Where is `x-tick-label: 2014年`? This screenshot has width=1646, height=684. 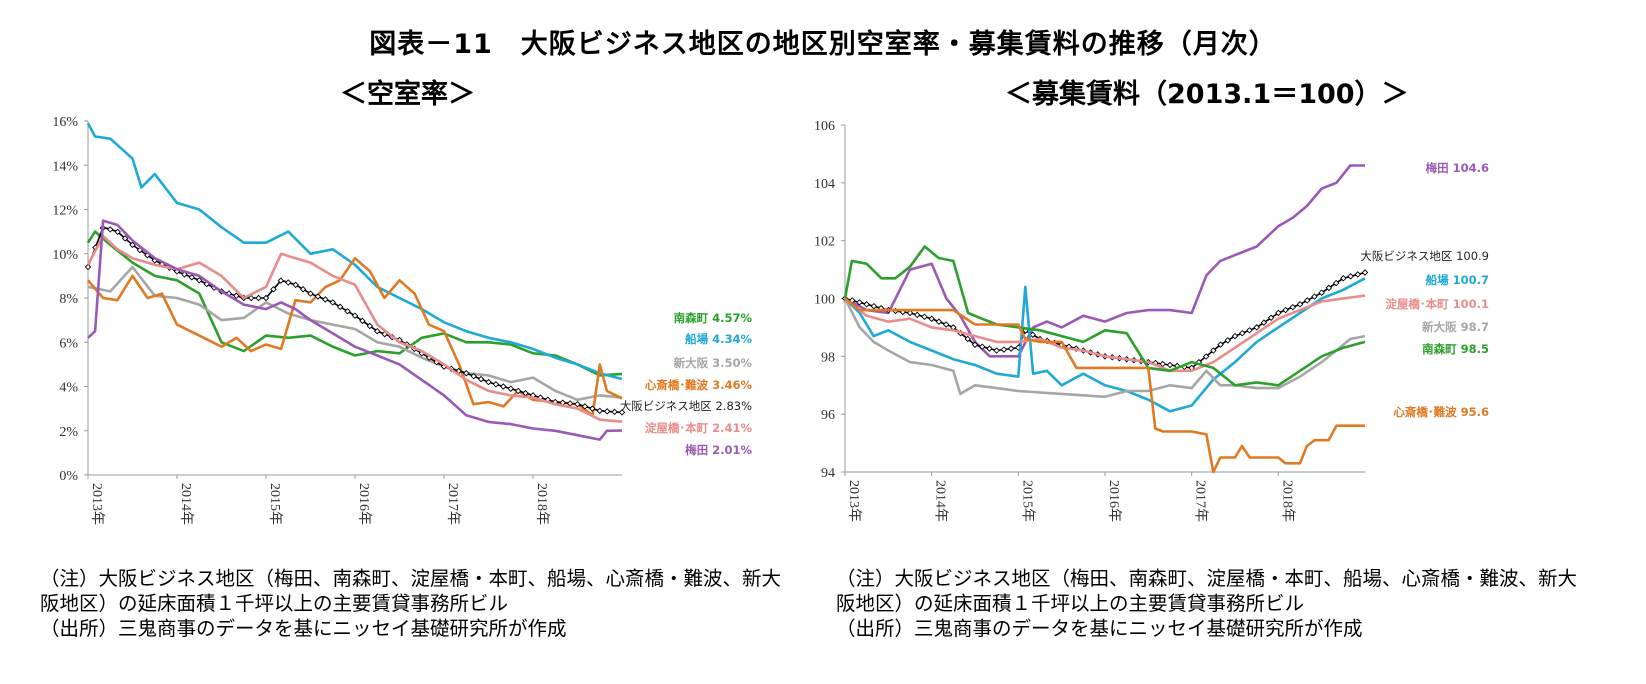 x-tick-label: 2014年 is located at coordinates (186, 504).